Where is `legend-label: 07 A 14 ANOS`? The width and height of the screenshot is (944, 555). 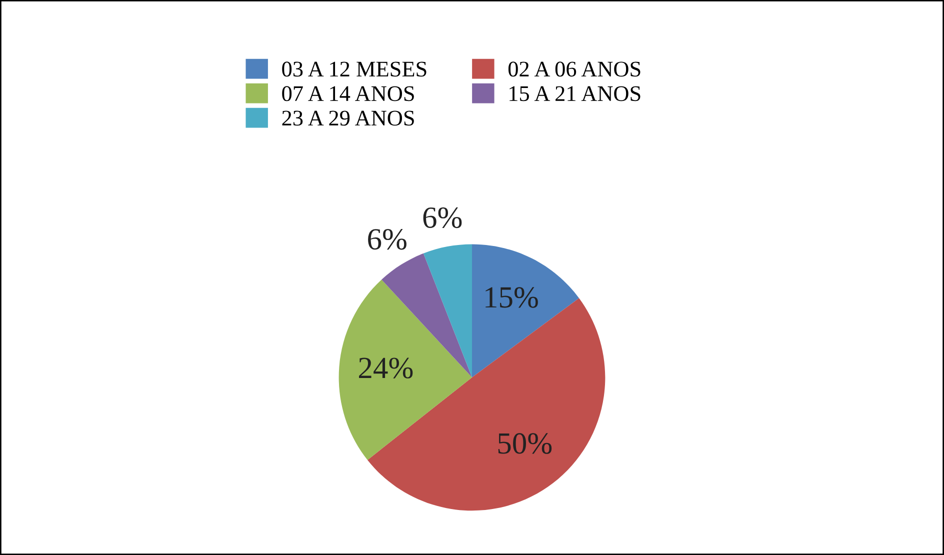
legend-label: 07 A 14 ANOS is located at coordinates (348, 94).